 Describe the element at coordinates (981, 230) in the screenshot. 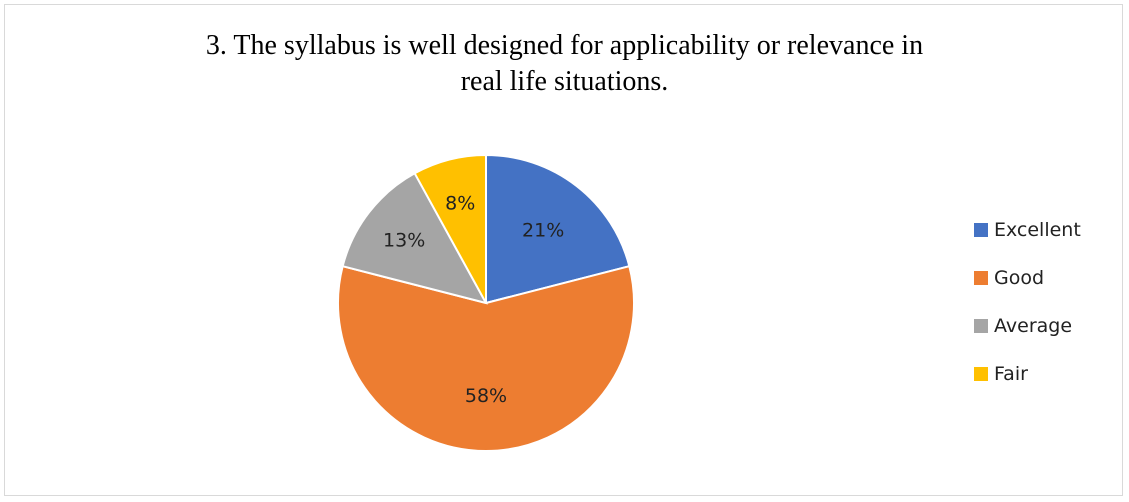

I see `legend-swatch-excellent` at that location.